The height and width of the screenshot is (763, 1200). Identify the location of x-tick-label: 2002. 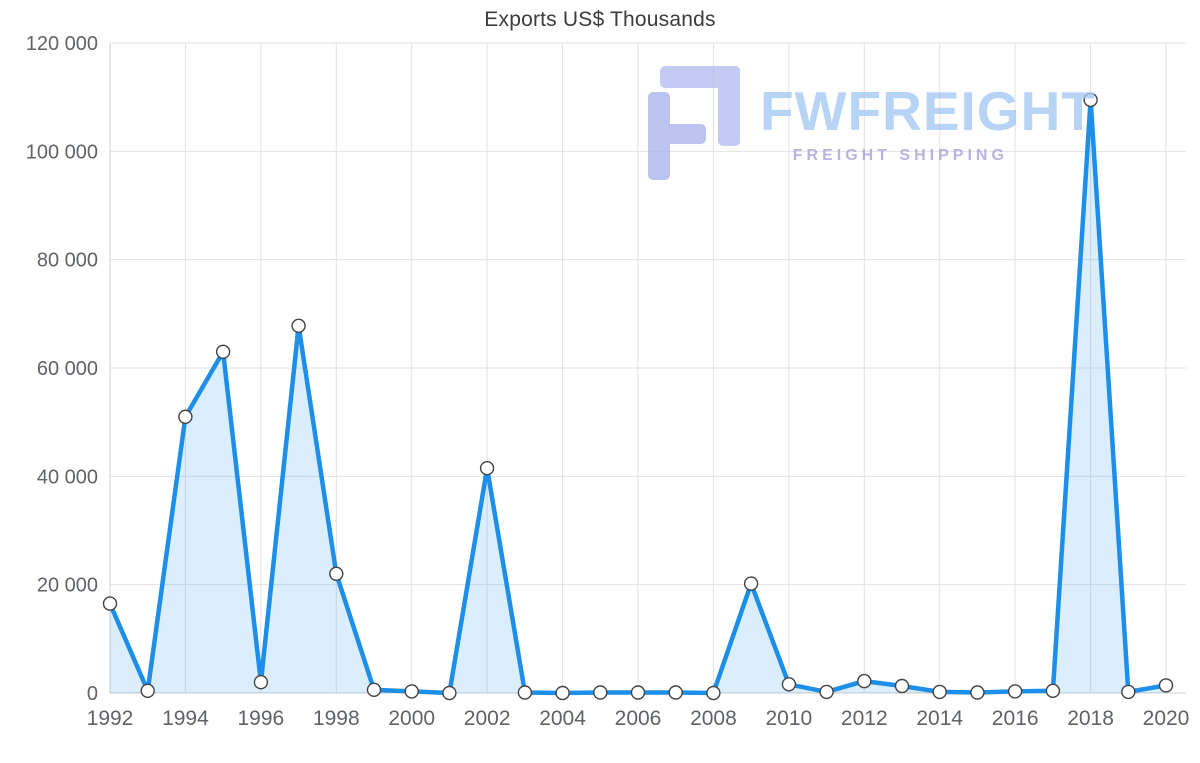
(487, 718).